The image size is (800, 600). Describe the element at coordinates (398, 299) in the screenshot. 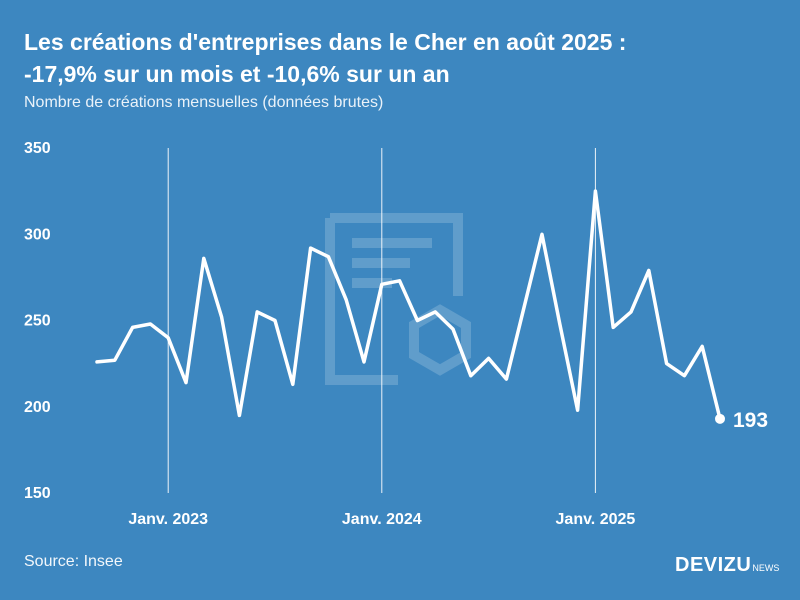

I see `watermark-document-icon` at that location.